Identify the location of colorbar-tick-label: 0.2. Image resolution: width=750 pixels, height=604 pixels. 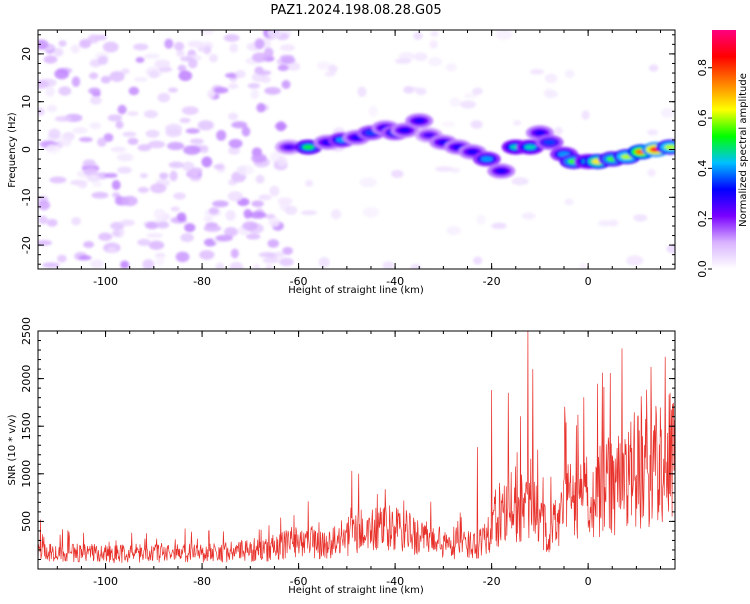
(702, 219).